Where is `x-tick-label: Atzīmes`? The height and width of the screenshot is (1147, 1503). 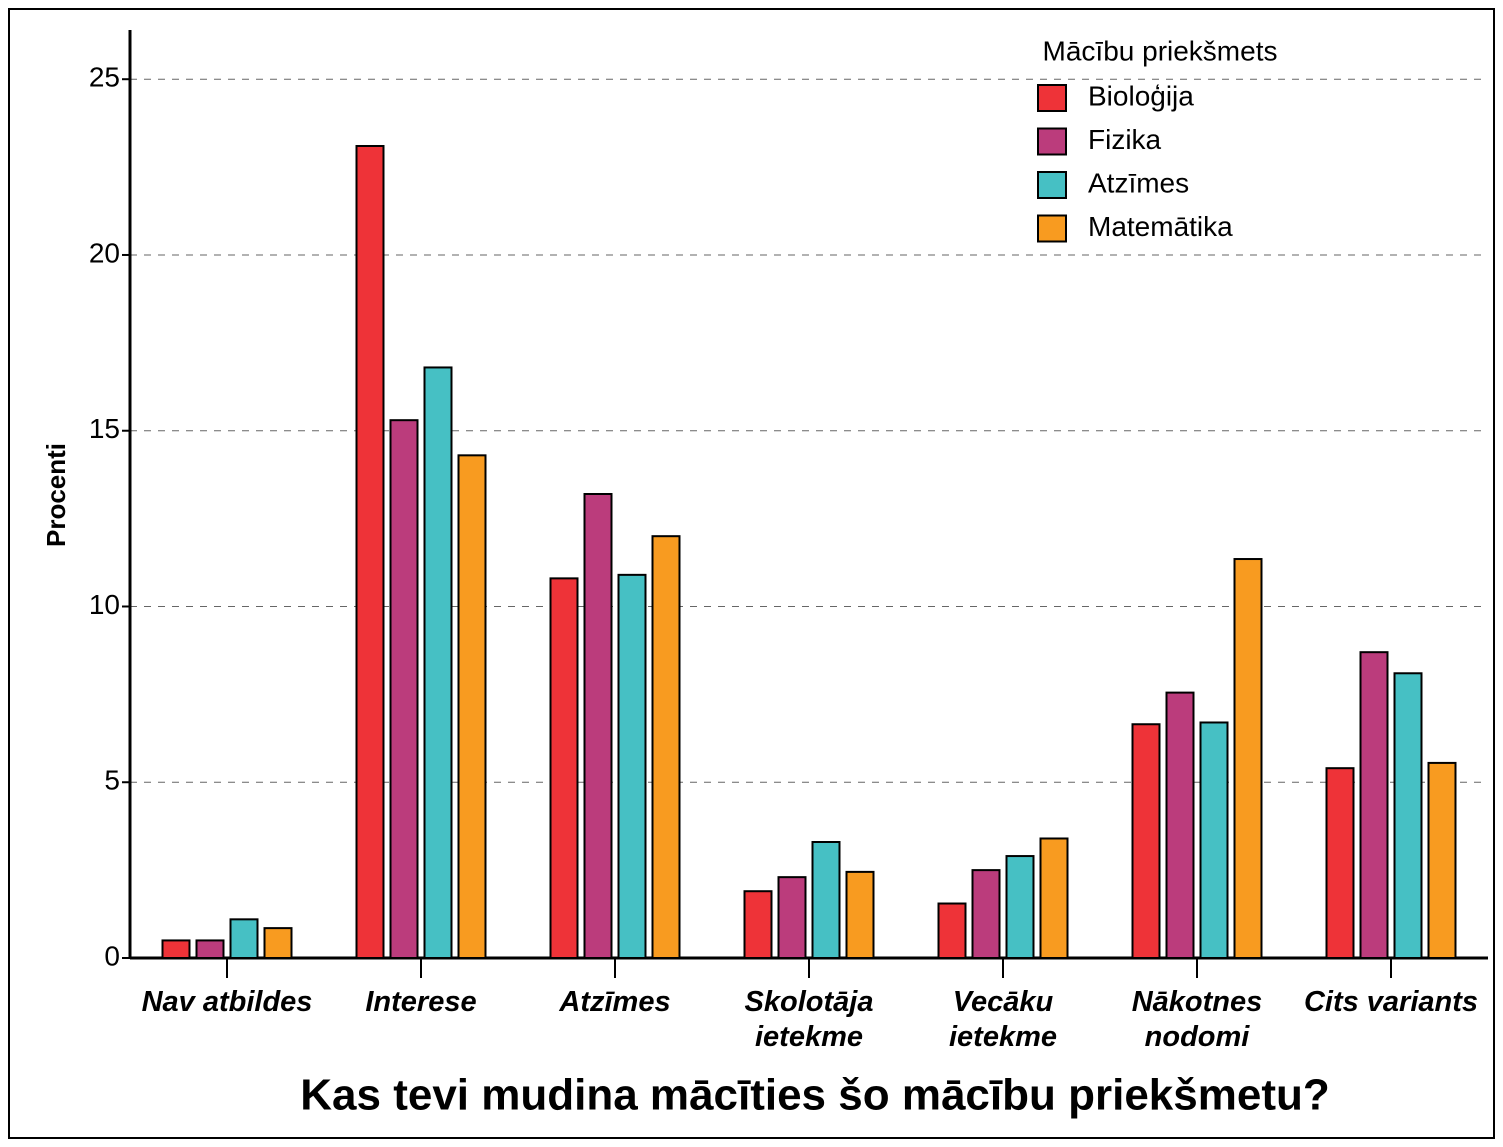 x-tick-label: Atzīmes is located at coordinates (615, 1002).